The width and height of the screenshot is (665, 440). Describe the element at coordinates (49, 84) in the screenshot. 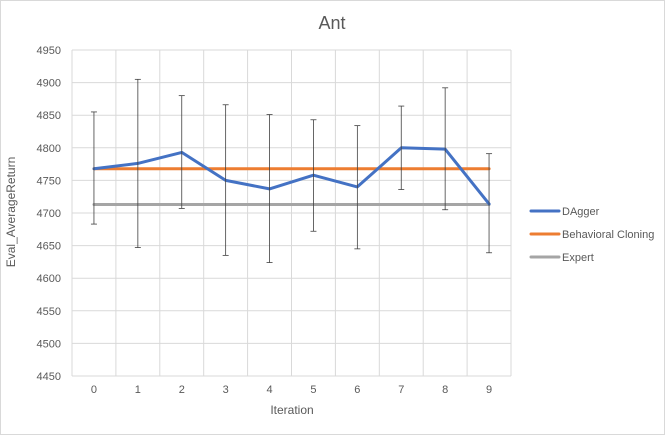

I see `y-tick-label: 4900` at that location.